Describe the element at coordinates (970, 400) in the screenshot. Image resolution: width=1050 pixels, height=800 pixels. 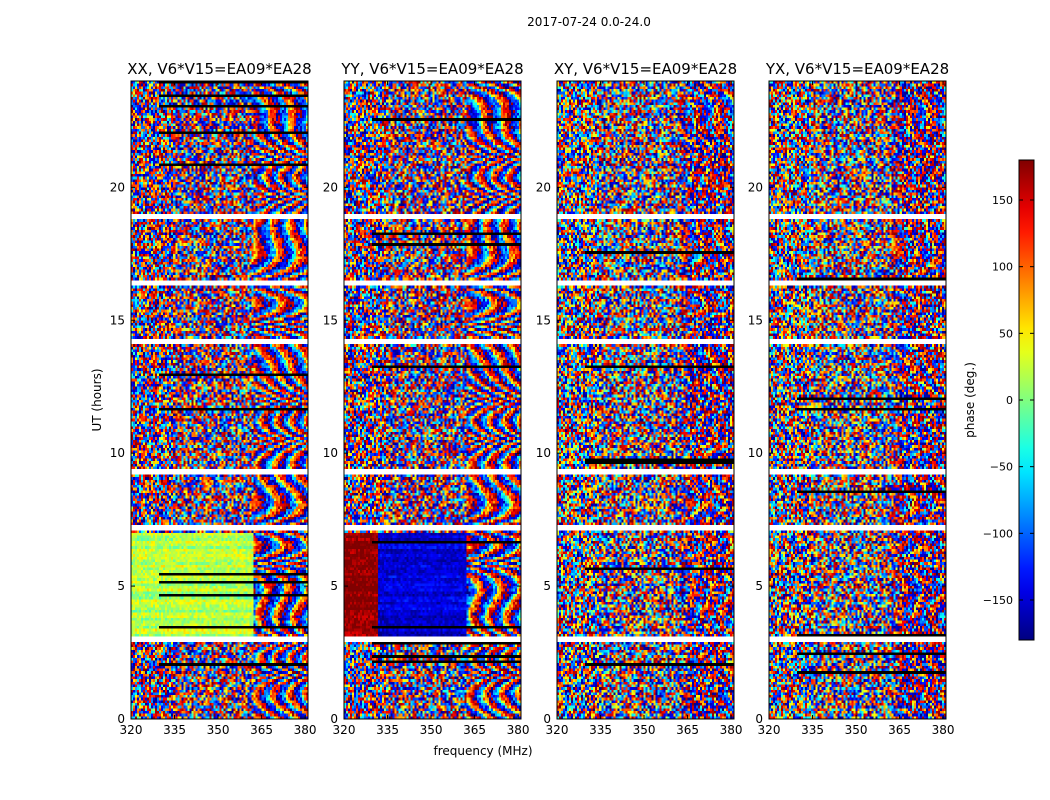
I see `colorbar-label: phase (deg.)` at that location.